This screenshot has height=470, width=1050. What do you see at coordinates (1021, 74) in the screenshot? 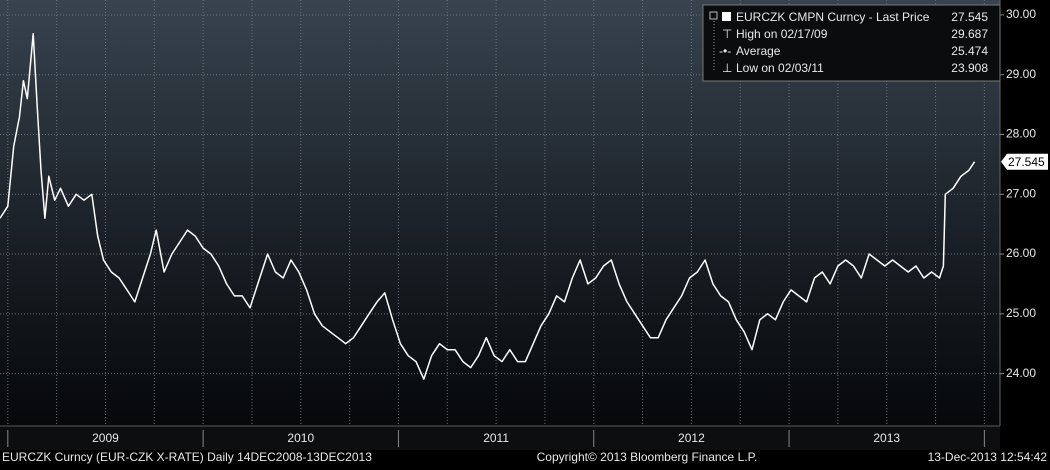
I see `y-tick-label: 29.00` at bounding box center [1021, 74].